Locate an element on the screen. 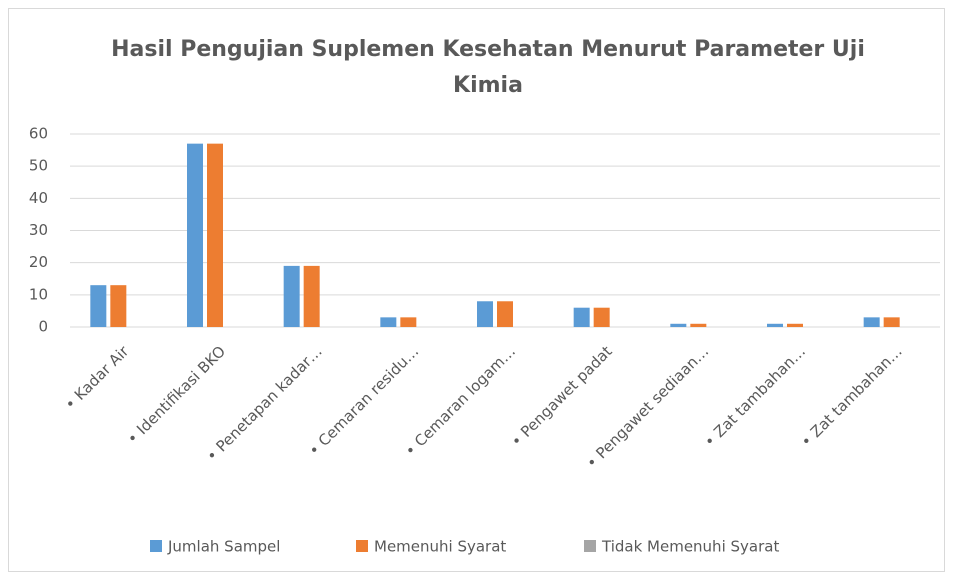 The width and height of the screenshot is (955, 582). y-tick-label: 60 is located at coordinates (38, 134).